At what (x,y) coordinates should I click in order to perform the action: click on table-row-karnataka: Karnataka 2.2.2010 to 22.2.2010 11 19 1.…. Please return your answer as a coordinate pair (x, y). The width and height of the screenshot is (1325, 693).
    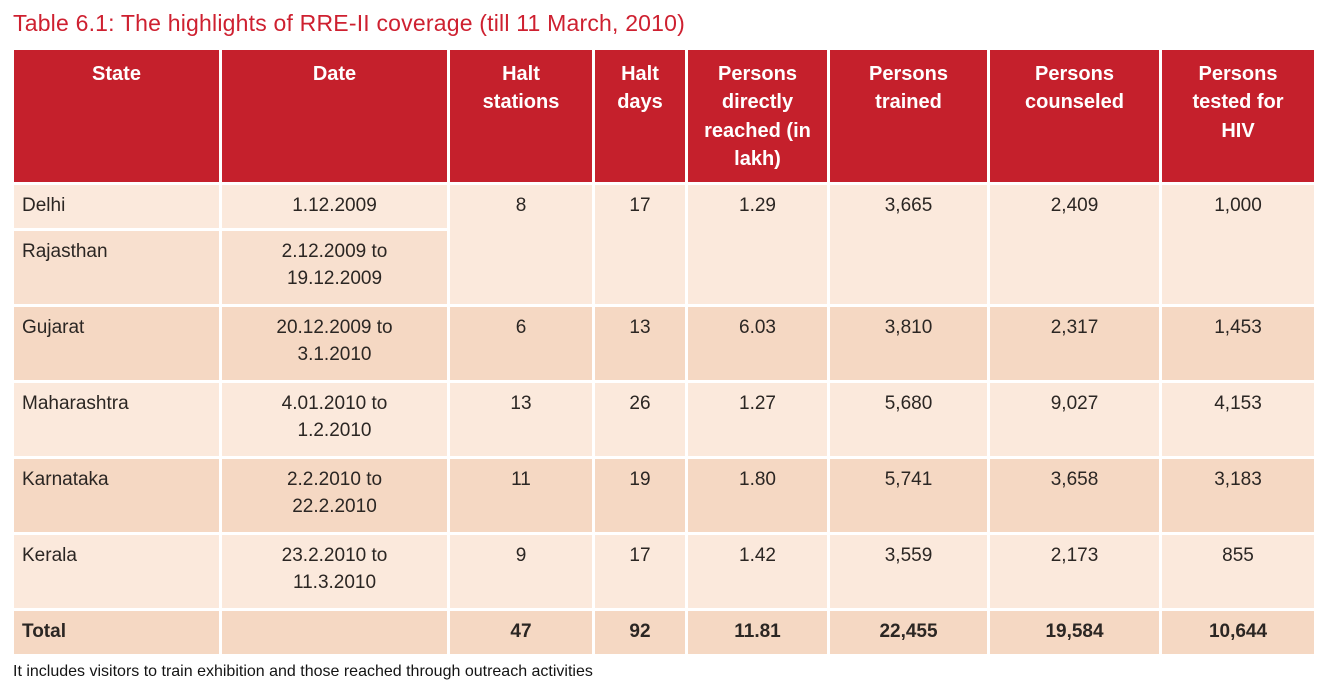
    Looking at the image, I should click on (664, 495).